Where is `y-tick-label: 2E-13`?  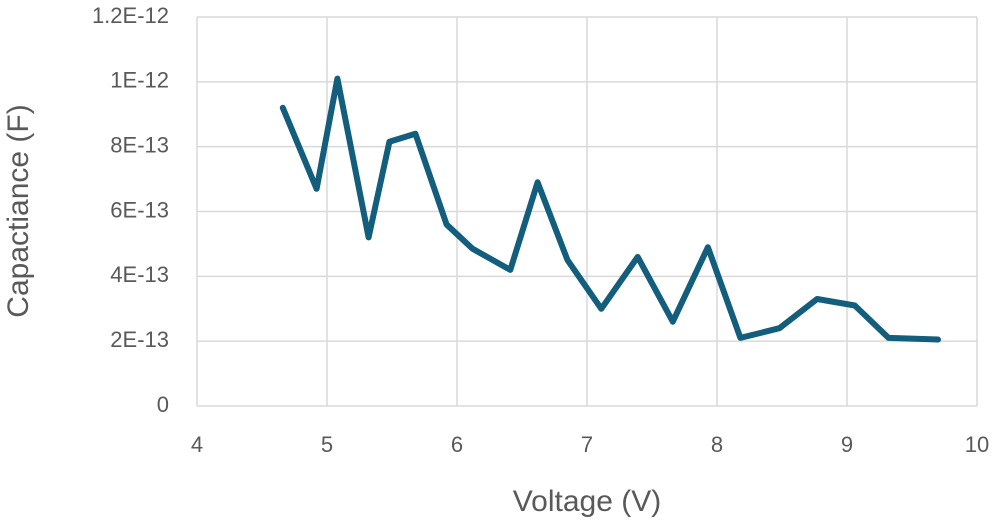
y-tick-label: 2E-13 is located at coordinates (139, 339).